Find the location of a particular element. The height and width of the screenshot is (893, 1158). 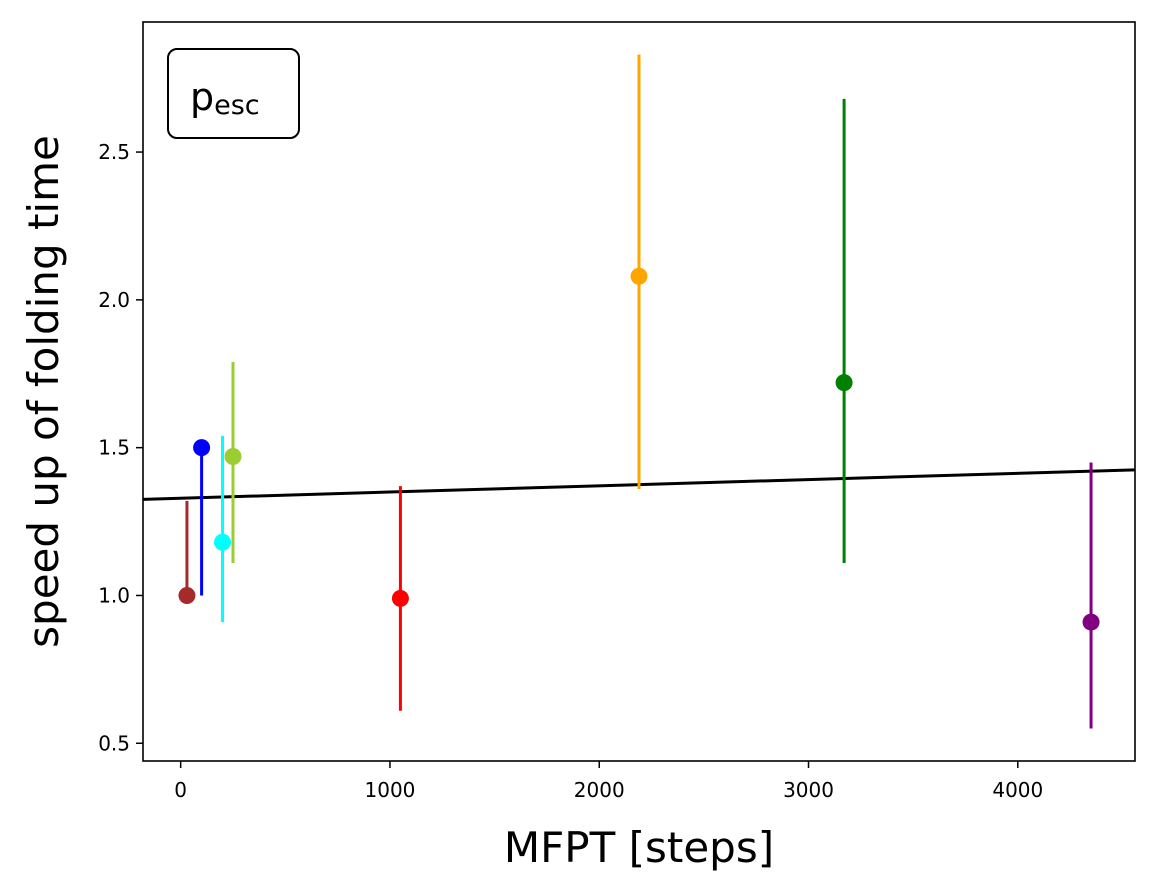

annotation-subscript: esc is located at coordinates (237, 105).